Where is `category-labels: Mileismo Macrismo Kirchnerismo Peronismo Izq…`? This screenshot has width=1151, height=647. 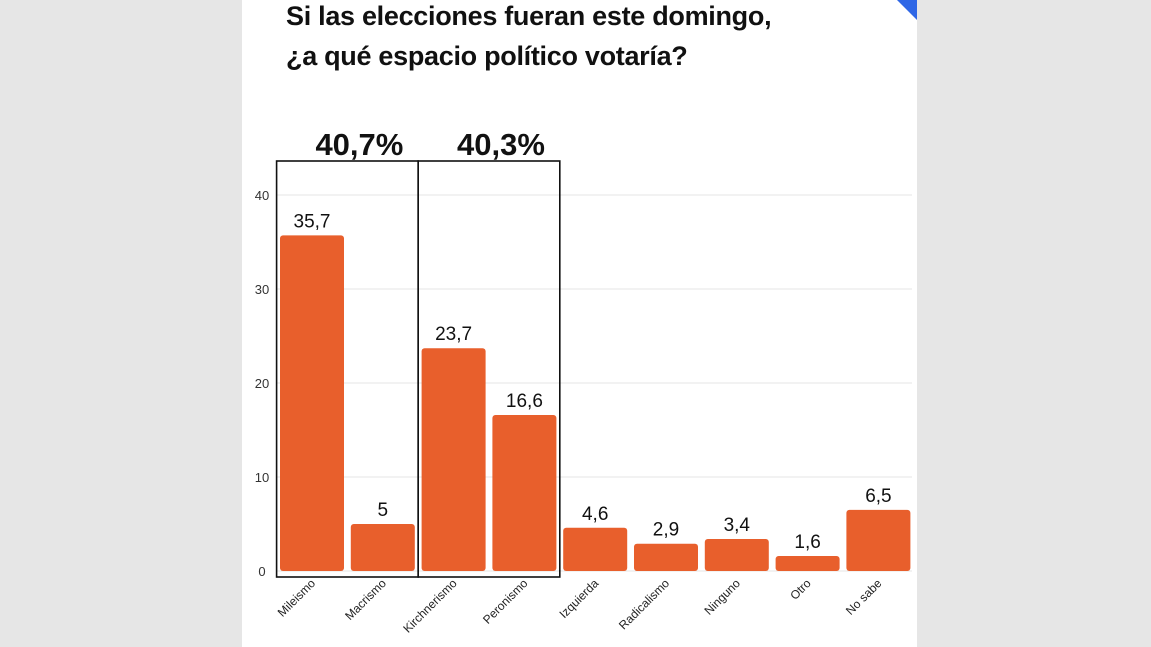
category-labels: Mileismo Macrismo Kirchnerismo Peronismo Izq… is located at coordinates (580, 606).